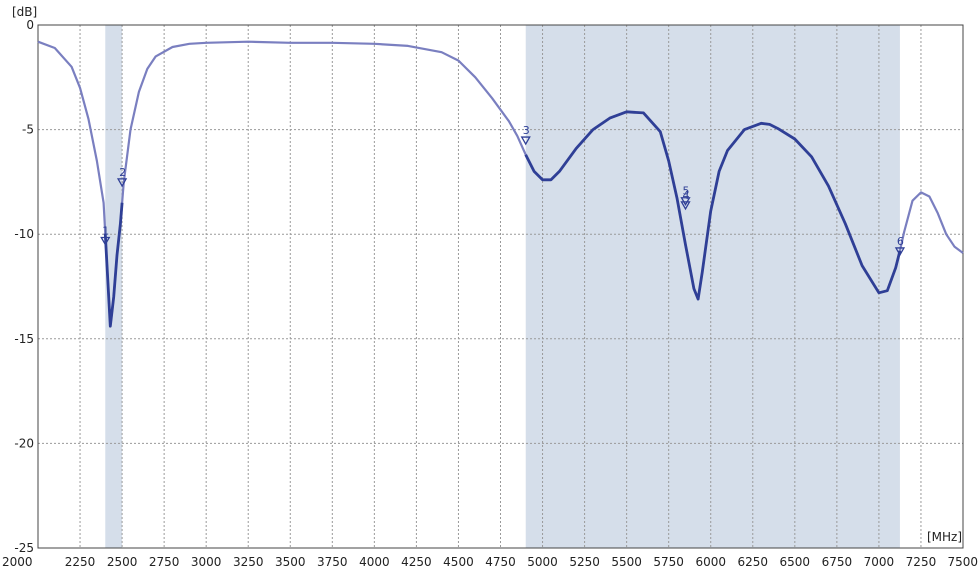  Describe the element at coordinates (332, 562) in the screenshot. I see `x-tick-label: 3750` at that location.